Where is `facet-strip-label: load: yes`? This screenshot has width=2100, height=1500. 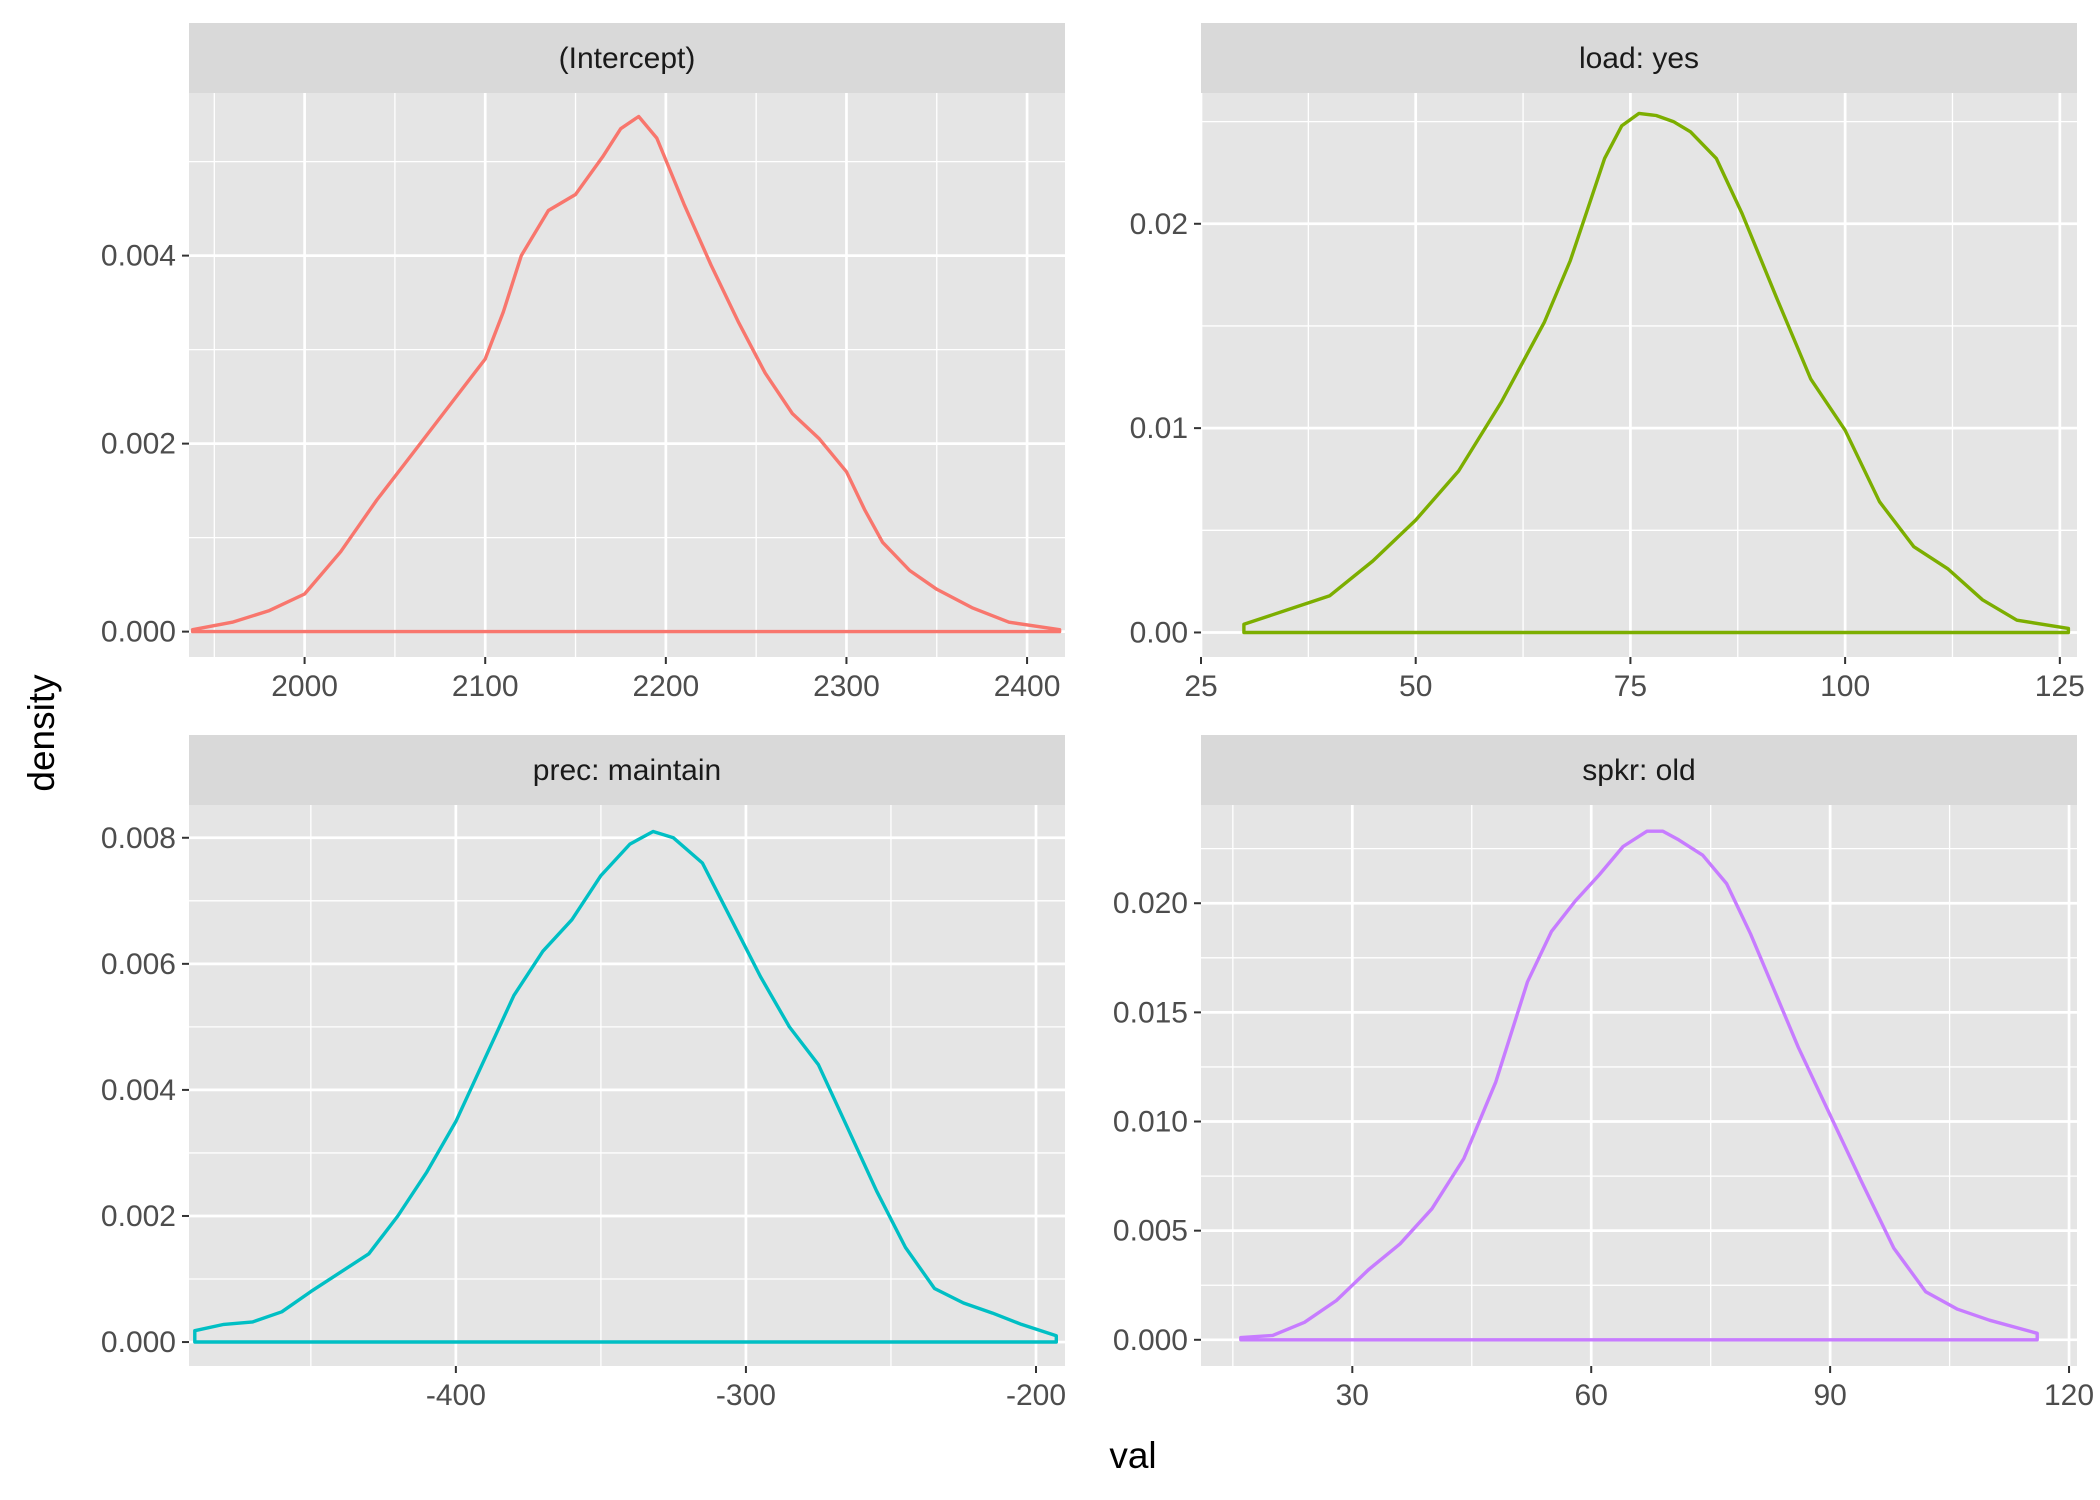 facet-strip-label: load: yes is located at coordinates (1639, 58).